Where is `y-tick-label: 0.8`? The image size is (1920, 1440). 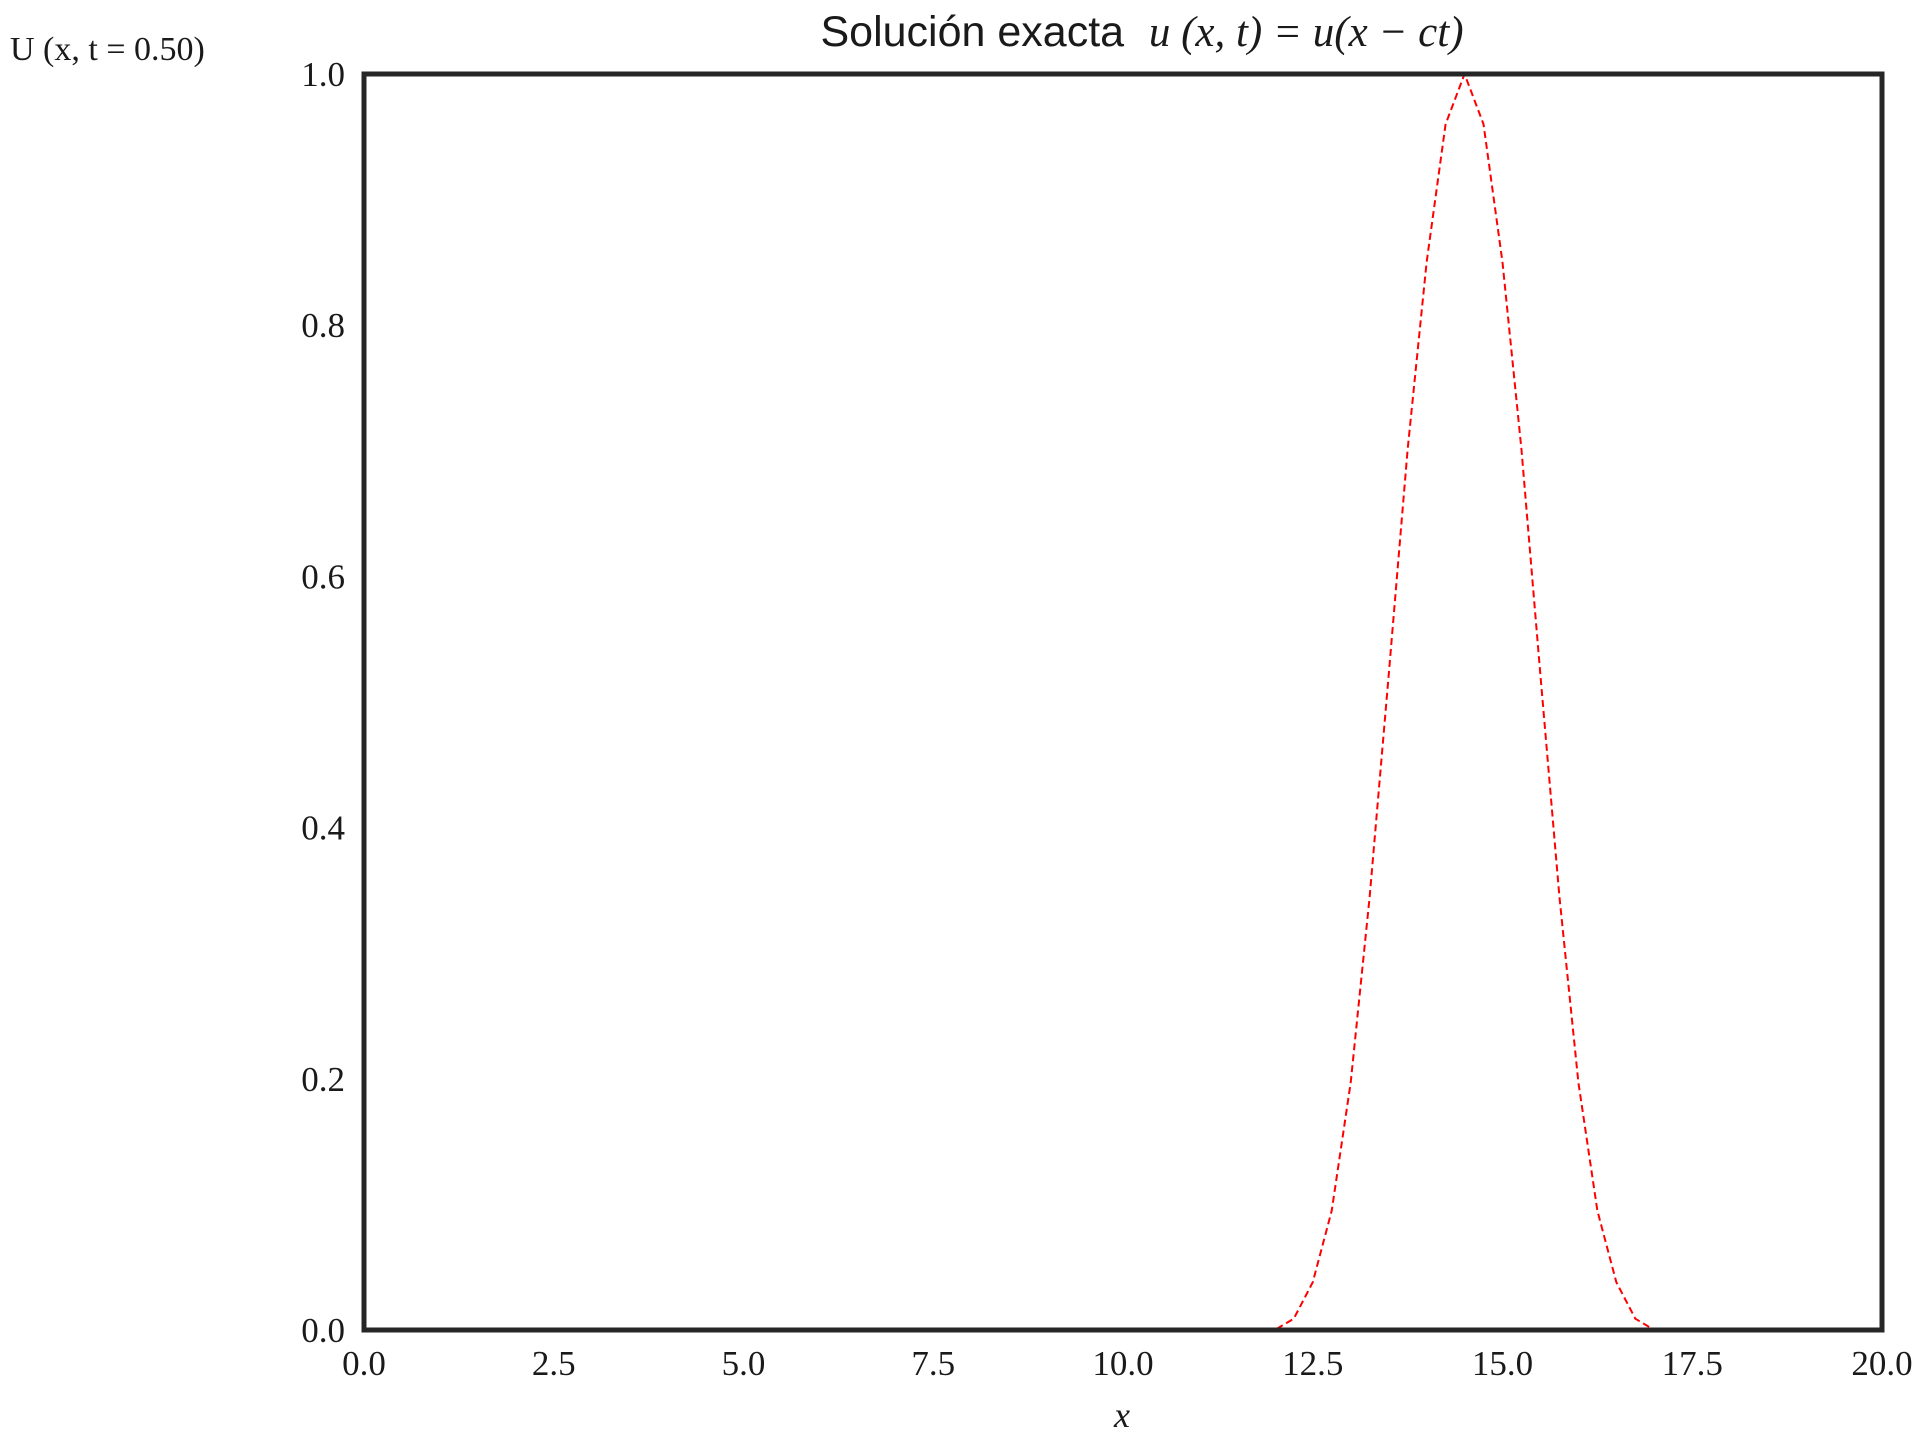 y-tick-label: 0.8 is located at coordinates (323, 325).